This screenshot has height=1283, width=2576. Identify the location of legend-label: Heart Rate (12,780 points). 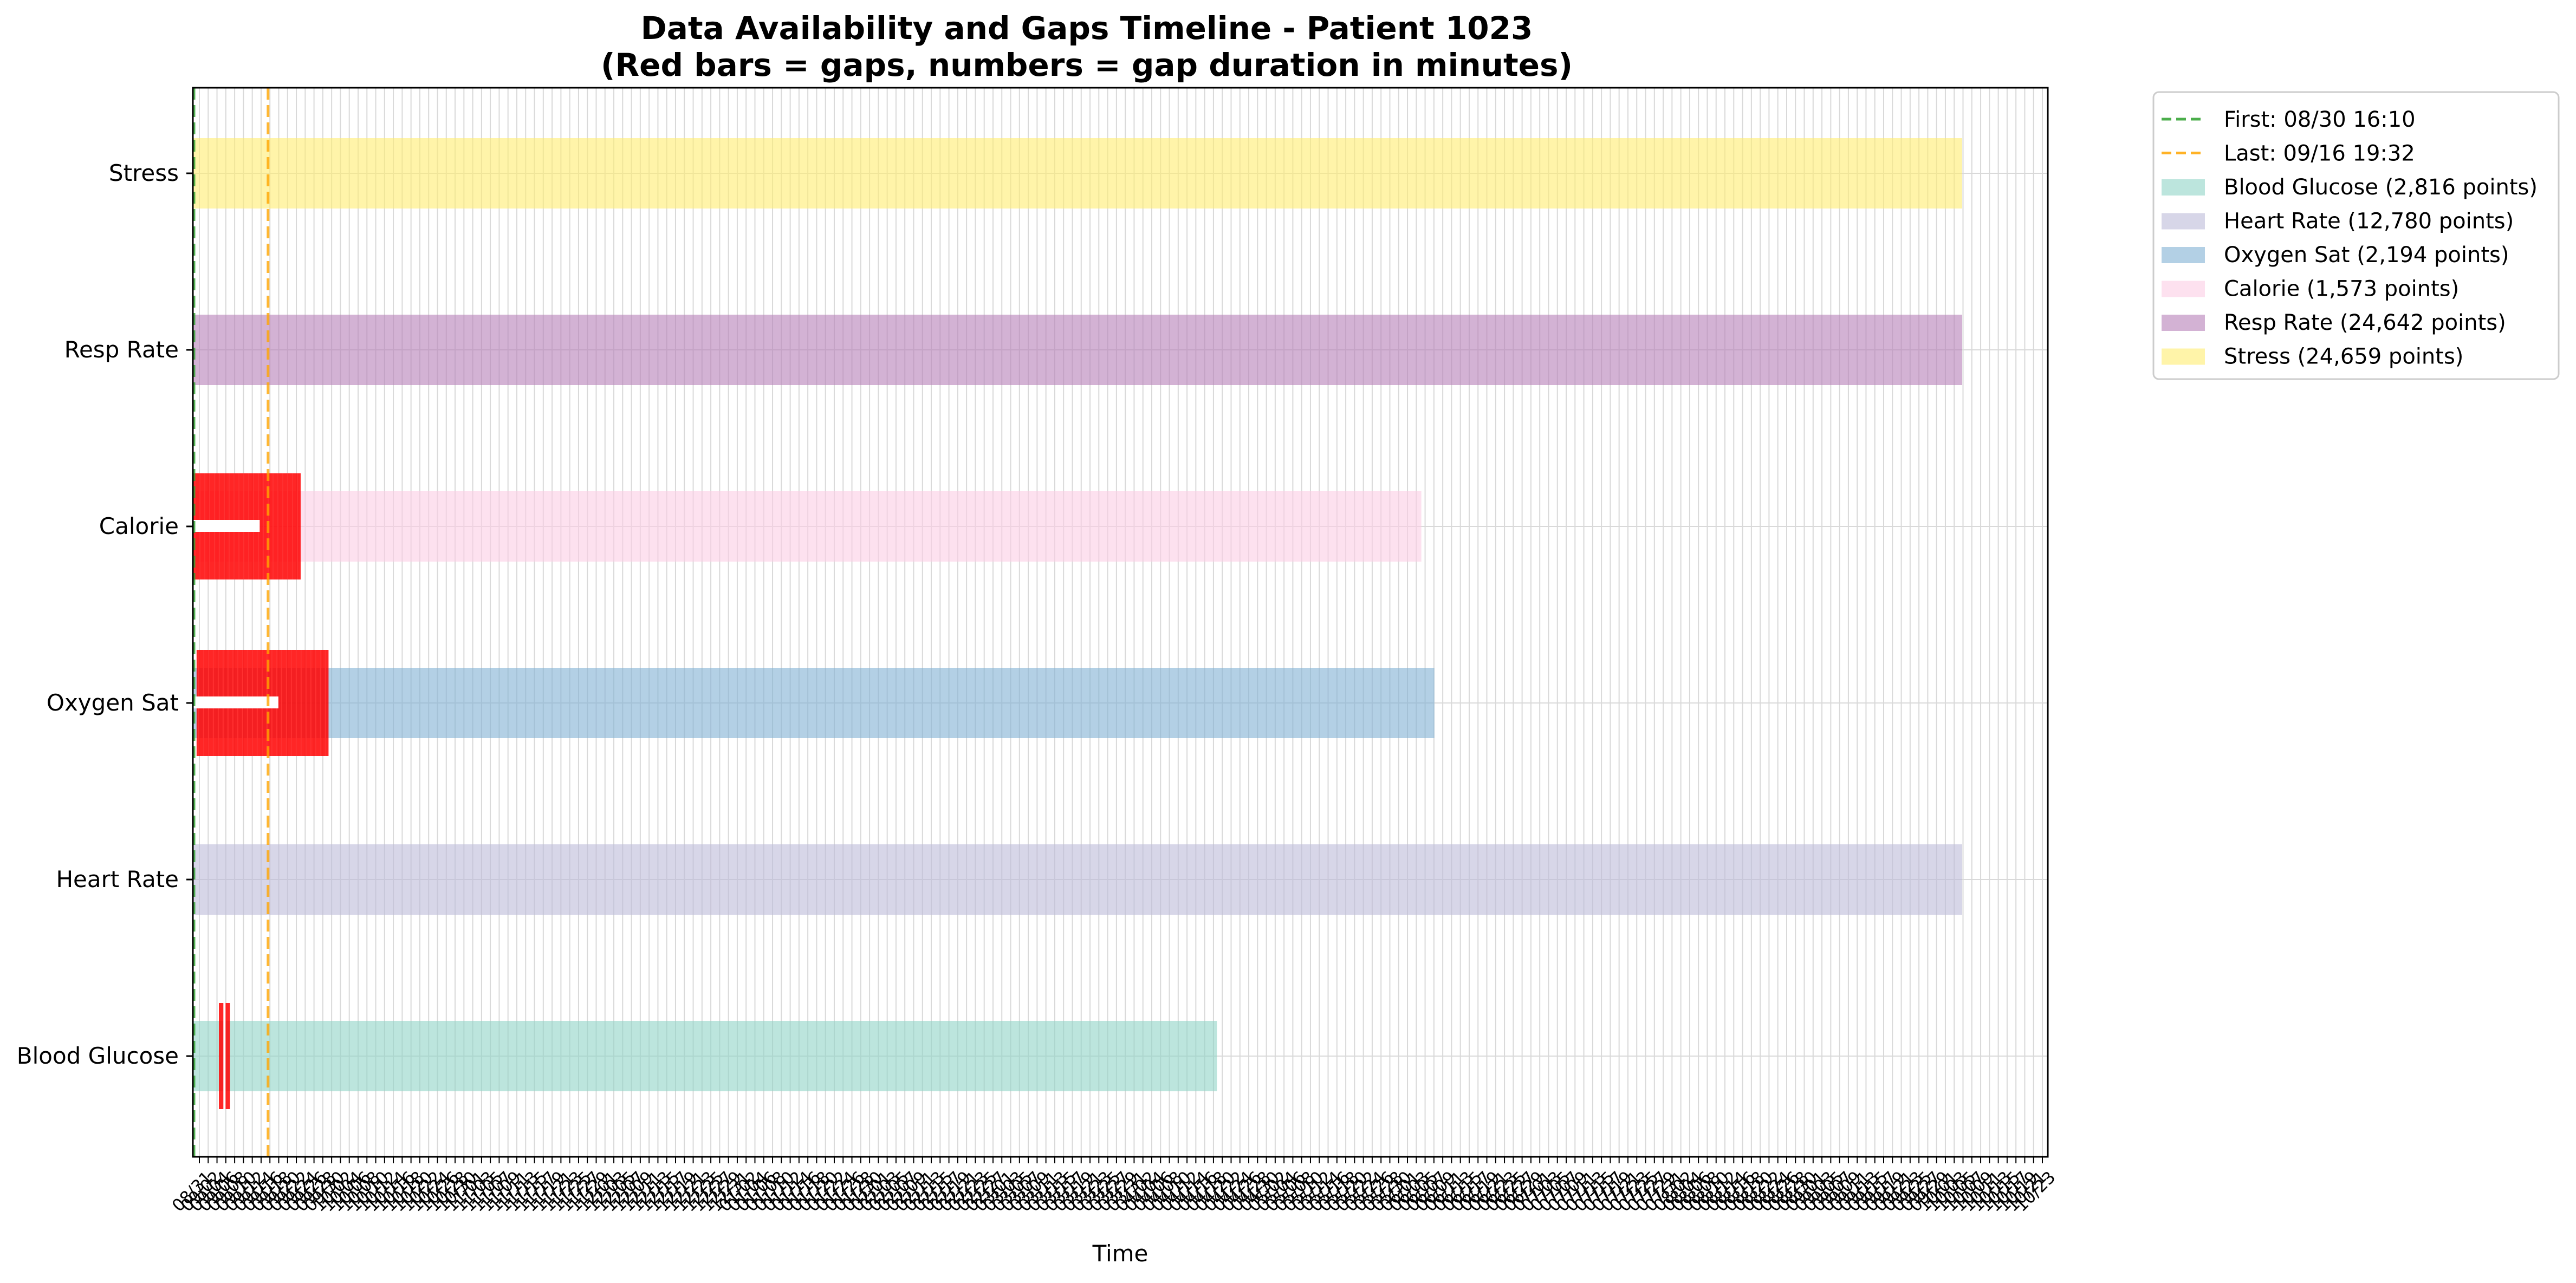
(2369, 221).